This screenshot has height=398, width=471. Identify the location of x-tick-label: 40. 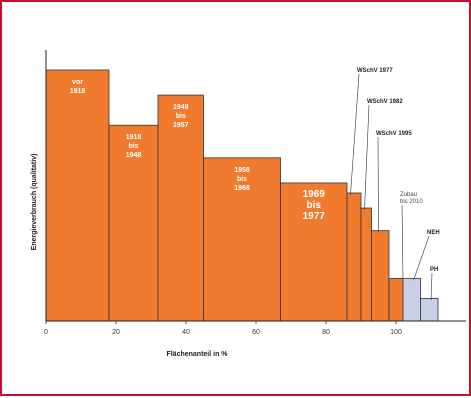
(186, 332).